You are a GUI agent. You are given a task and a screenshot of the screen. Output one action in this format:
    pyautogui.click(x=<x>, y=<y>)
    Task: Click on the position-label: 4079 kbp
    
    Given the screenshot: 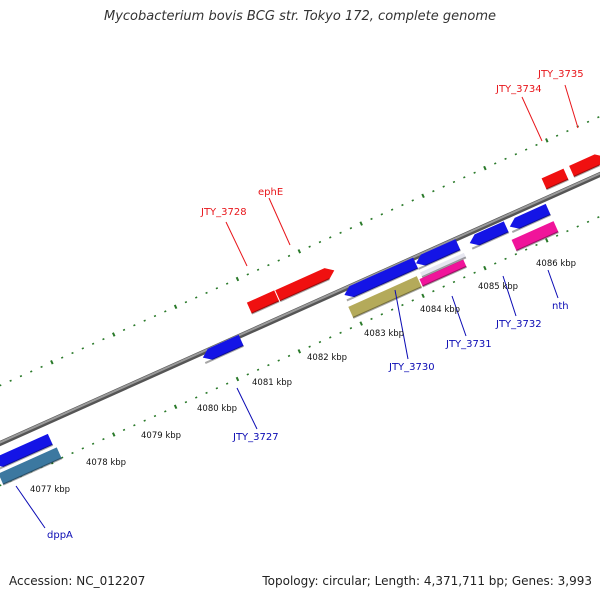 What is the action you would take?
    pyautogui.click(x=161, y=436)
    